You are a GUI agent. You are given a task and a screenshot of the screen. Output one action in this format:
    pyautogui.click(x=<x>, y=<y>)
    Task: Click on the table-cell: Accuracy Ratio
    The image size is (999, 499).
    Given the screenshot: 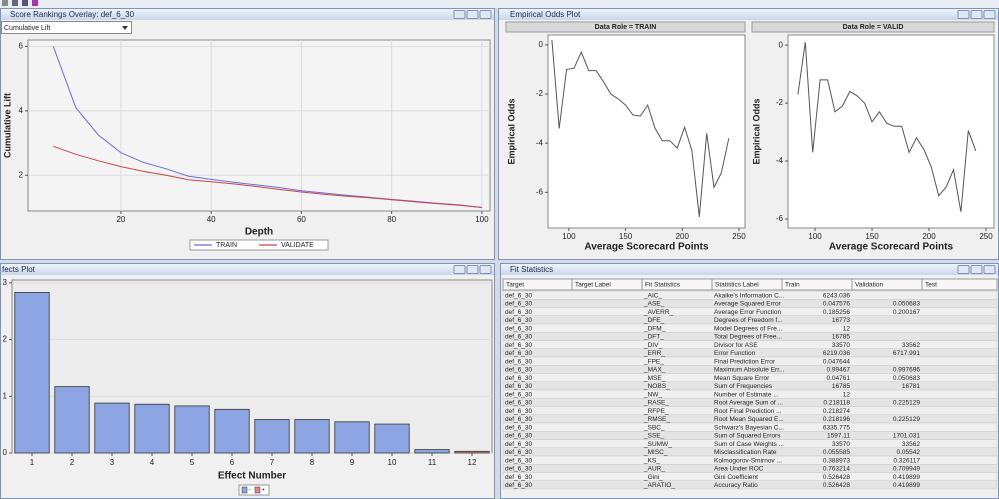 What is the action you would take?
    pyautogui.click(x=736, y=485)
    